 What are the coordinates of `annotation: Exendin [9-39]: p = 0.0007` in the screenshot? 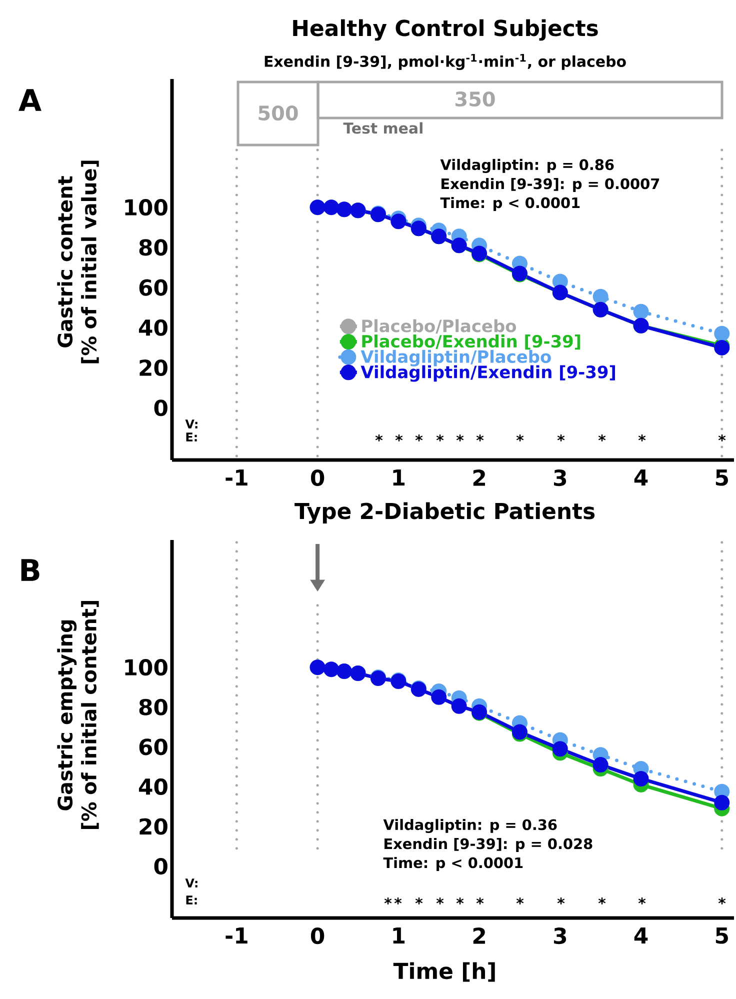 It's located at (551, 185).